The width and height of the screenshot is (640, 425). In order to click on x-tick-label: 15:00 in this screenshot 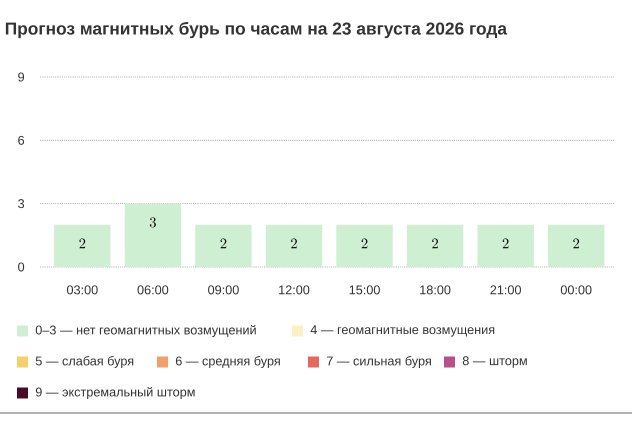, I will do `click(365, 289)`.